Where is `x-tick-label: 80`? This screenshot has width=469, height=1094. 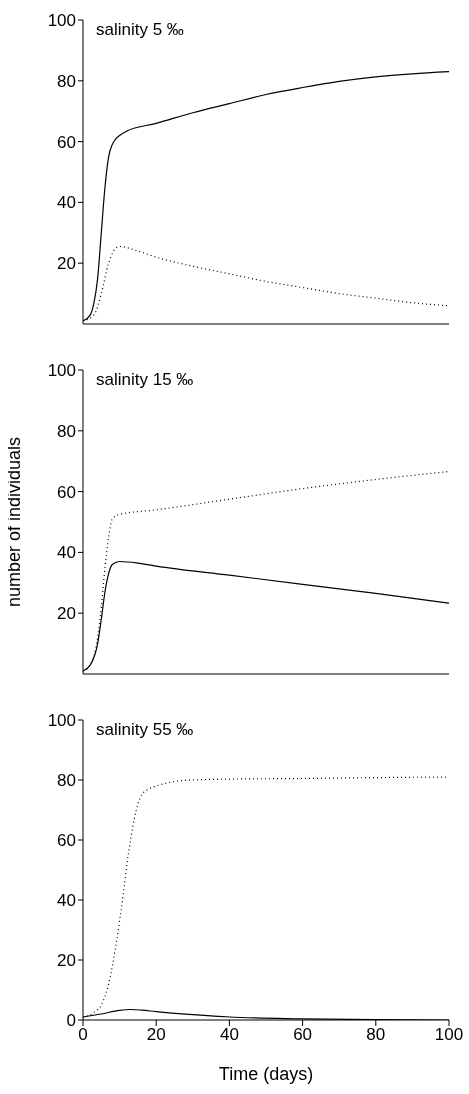 x-tick-label: 80 is located at coordinates (376, 1035).